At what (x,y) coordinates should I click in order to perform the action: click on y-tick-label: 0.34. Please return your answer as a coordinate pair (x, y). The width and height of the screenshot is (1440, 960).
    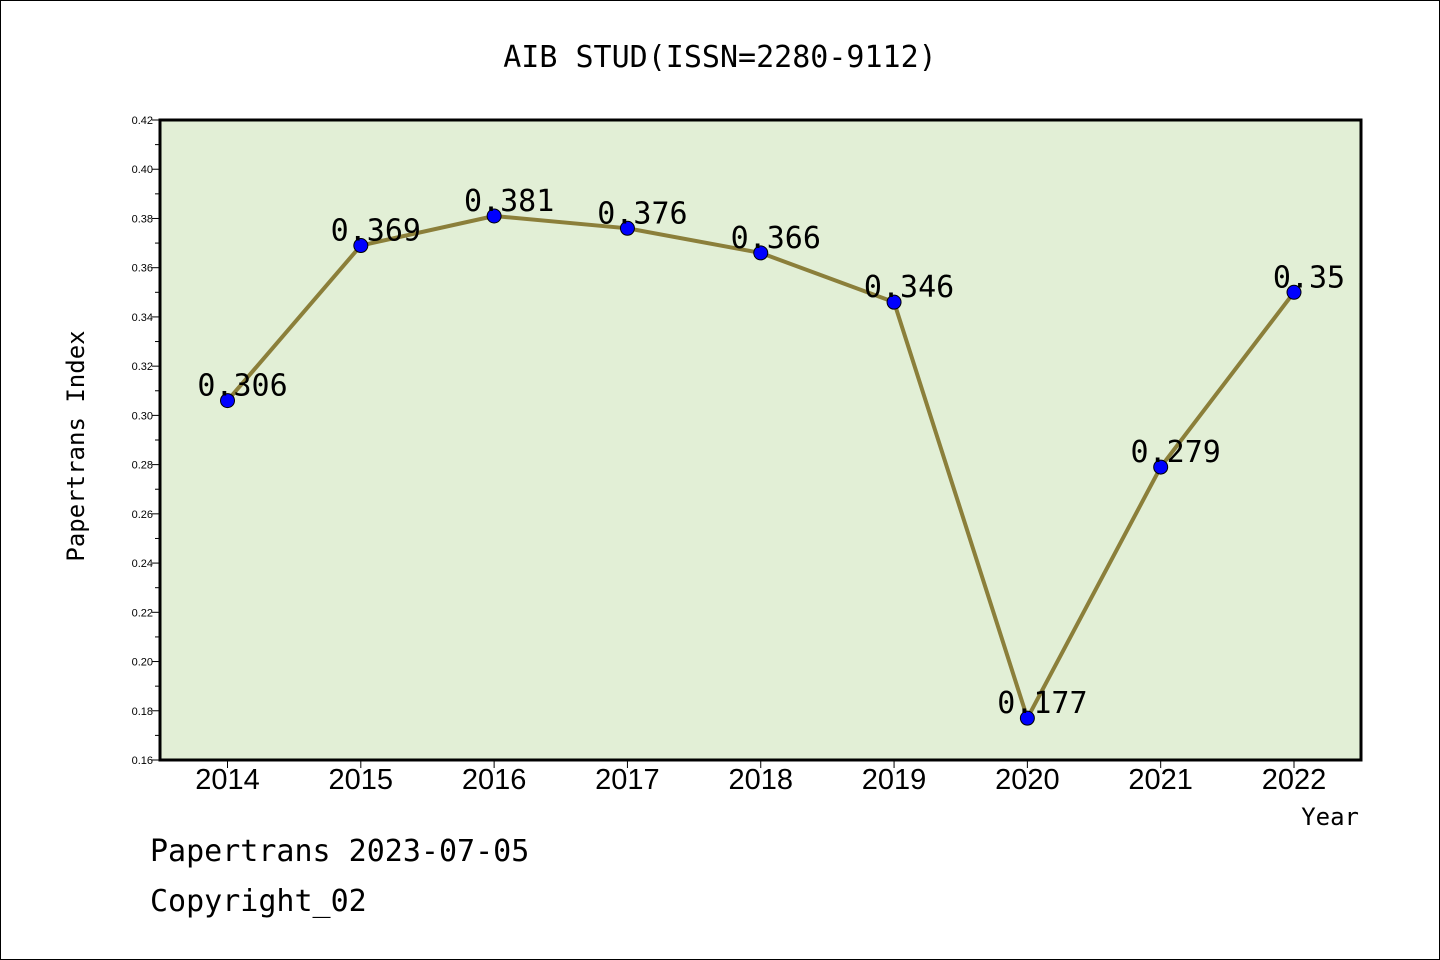
    Looking at the image, I should click on (142, 318).